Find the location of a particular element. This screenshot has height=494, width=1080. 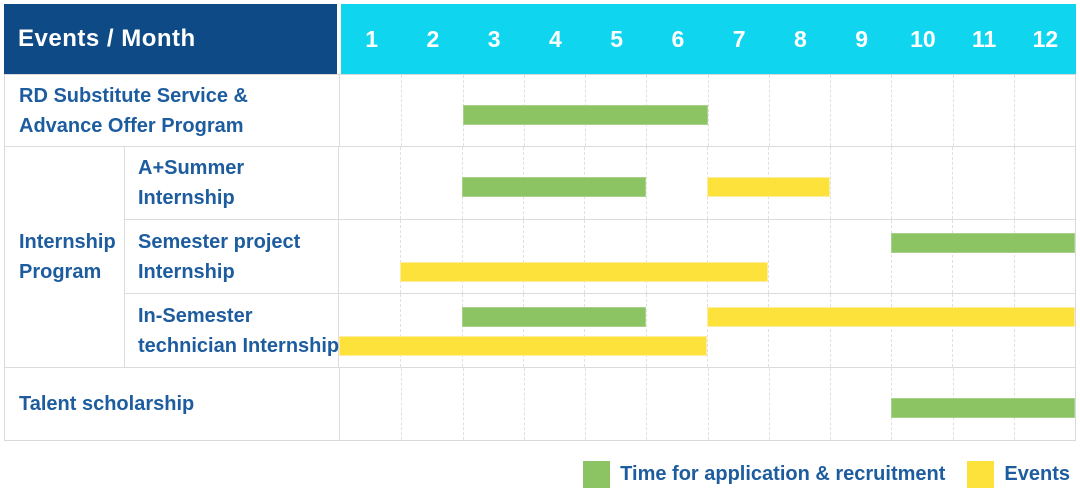

legend-label-application: Time for application & recruitment is located at coordinates (783, 474).